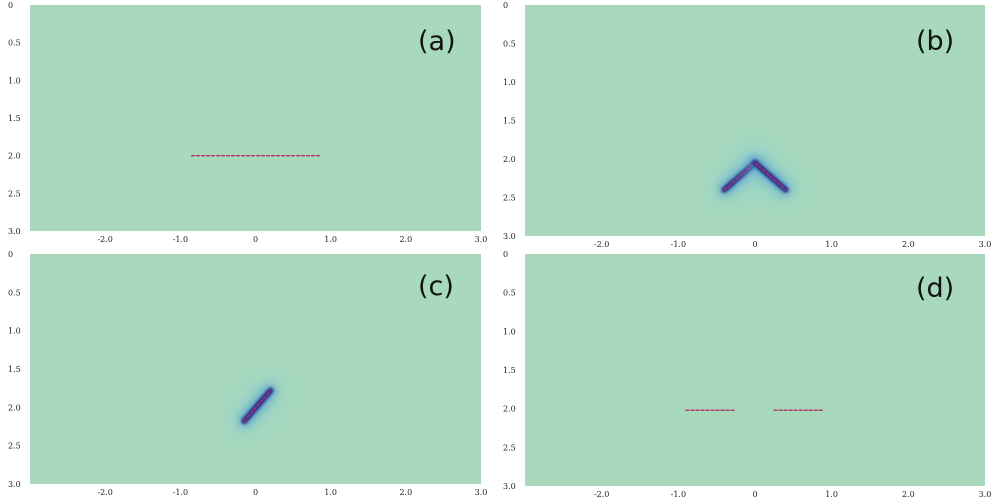 The height and width of the screenshot is (500, 1000). Describe the element at coordinates (935, 288) in the screenshot. I see `panel-label: (d)` at that location.